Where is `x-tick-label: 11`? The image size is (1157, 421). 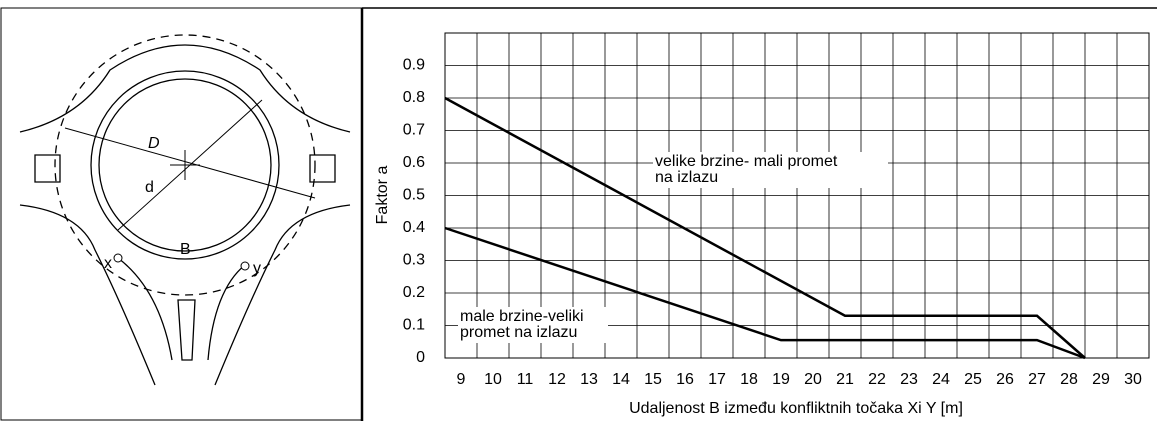 x-tick-label: 11 is located at coordinates (525, 379).